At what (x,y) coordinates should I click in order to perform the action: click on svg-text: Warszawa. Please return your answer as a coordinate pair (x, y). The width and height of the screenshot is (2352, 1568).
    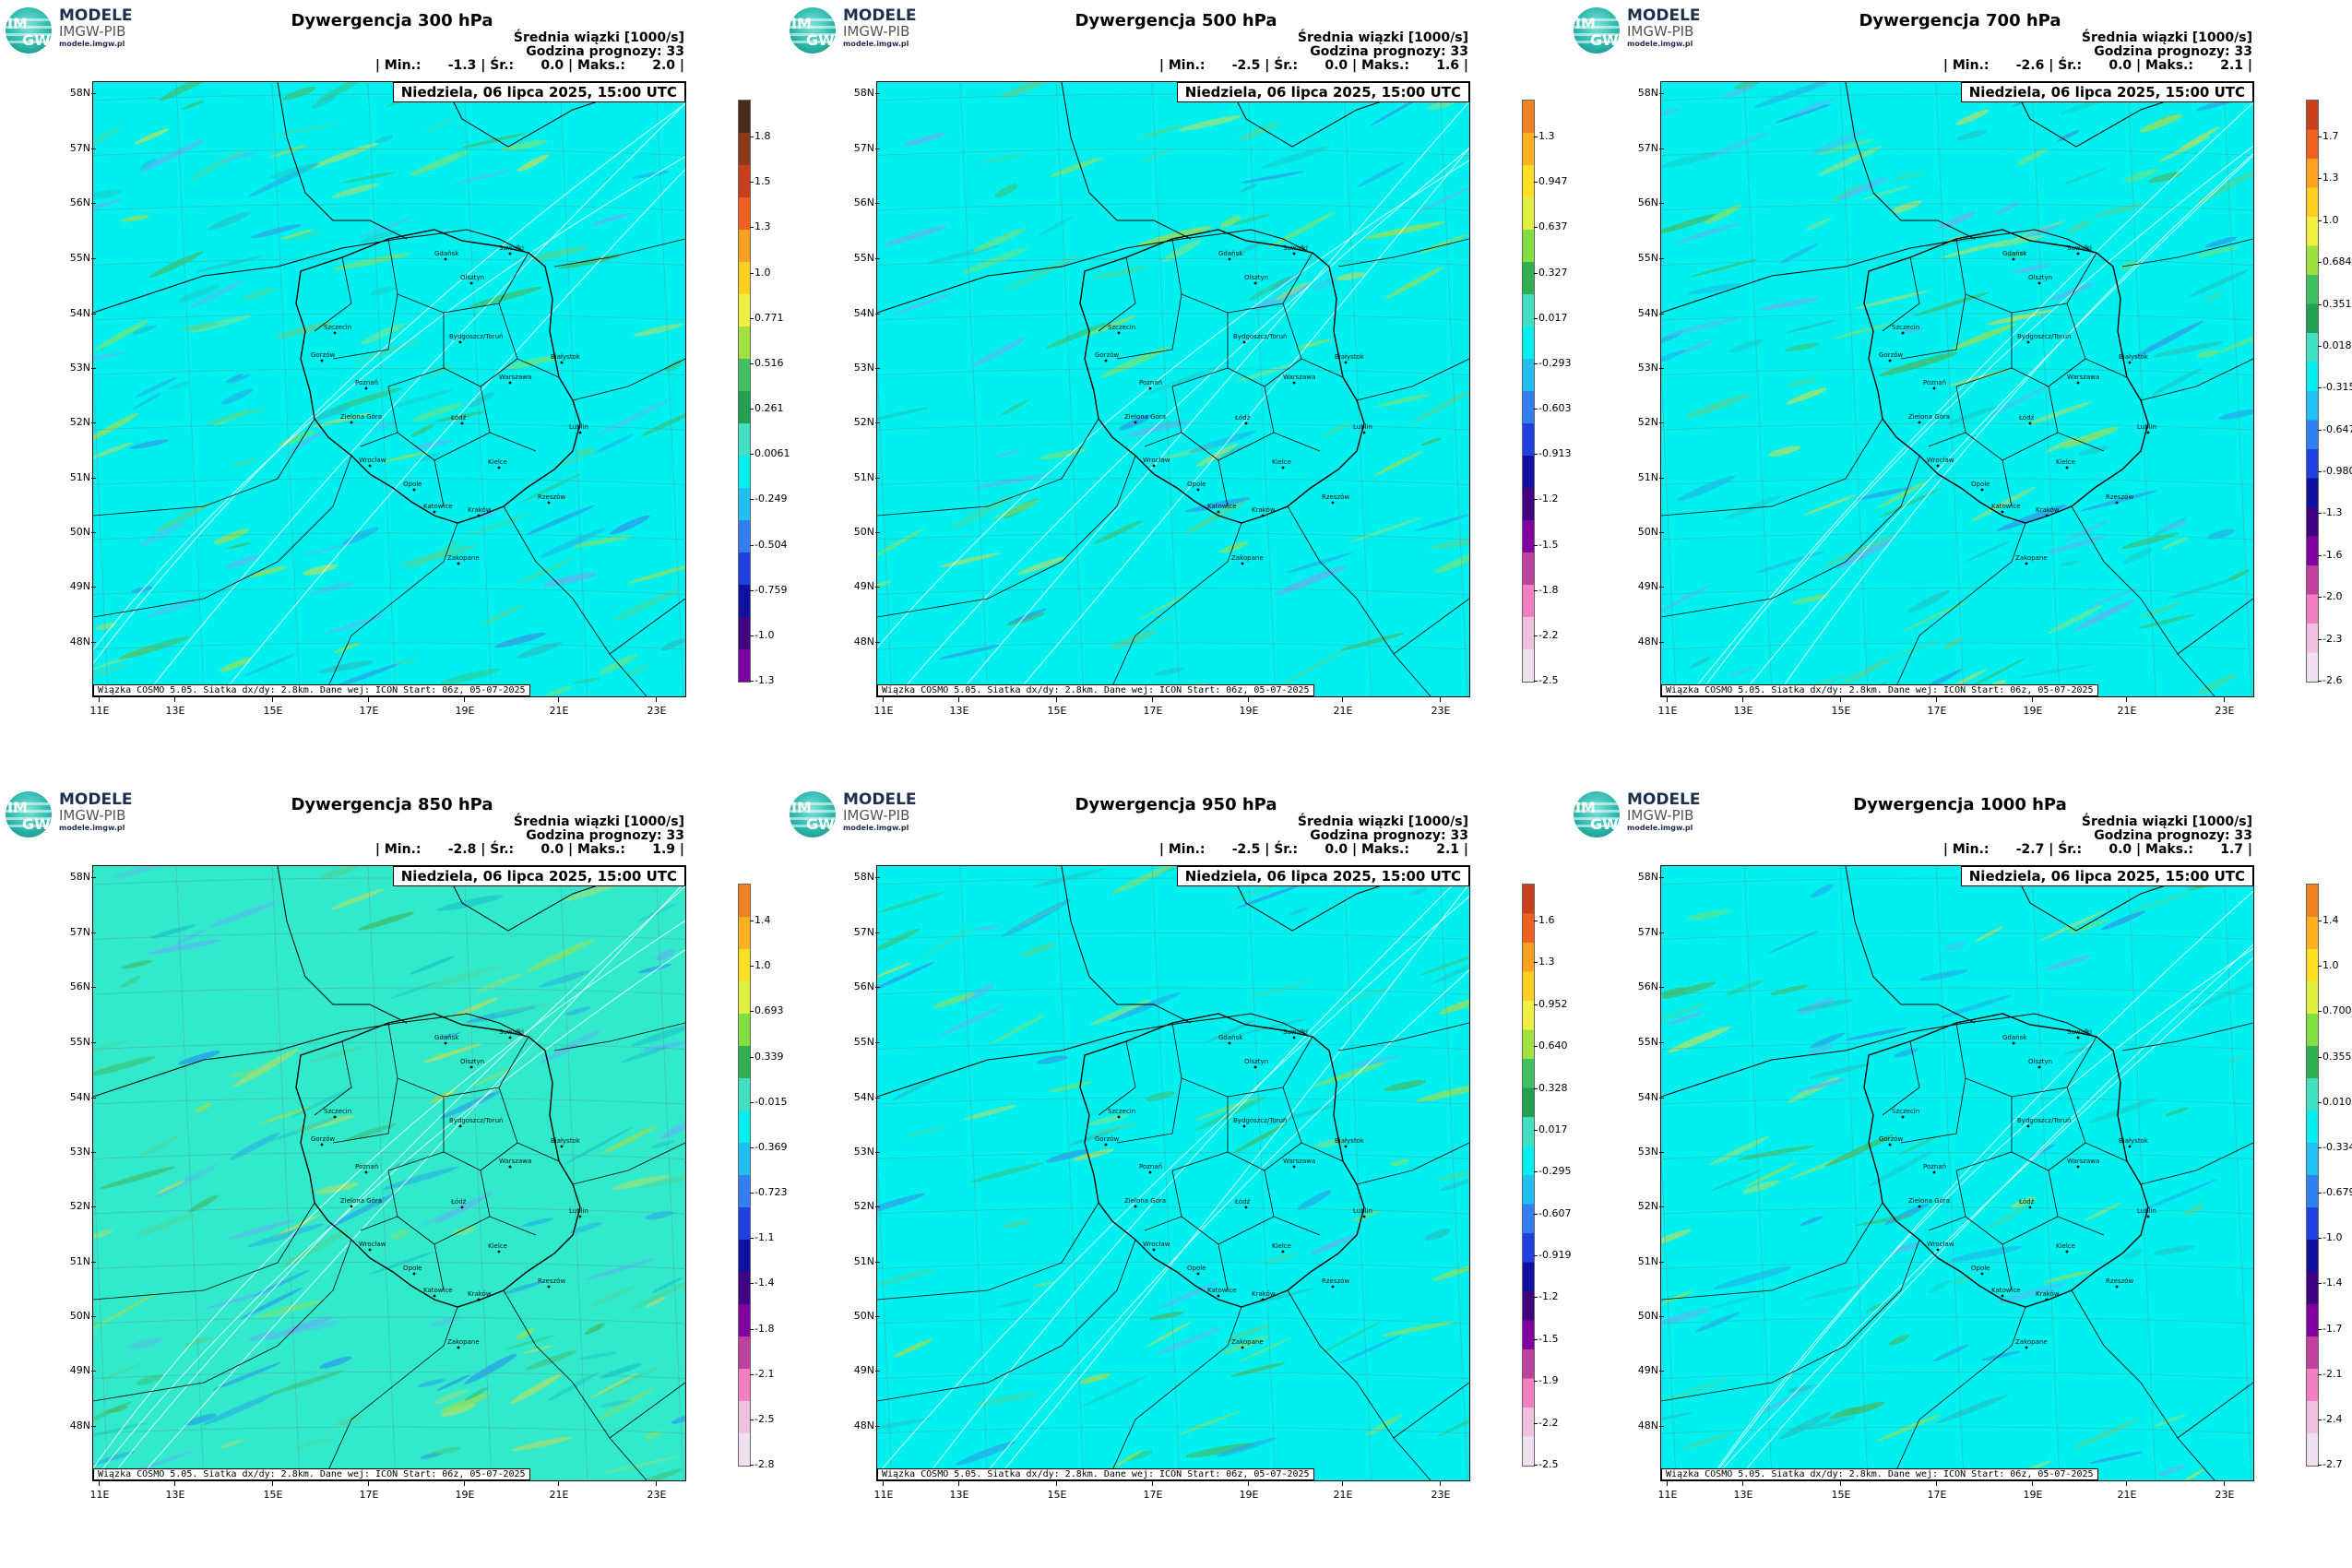
    Looking at the image, I should click on (2083, 377).